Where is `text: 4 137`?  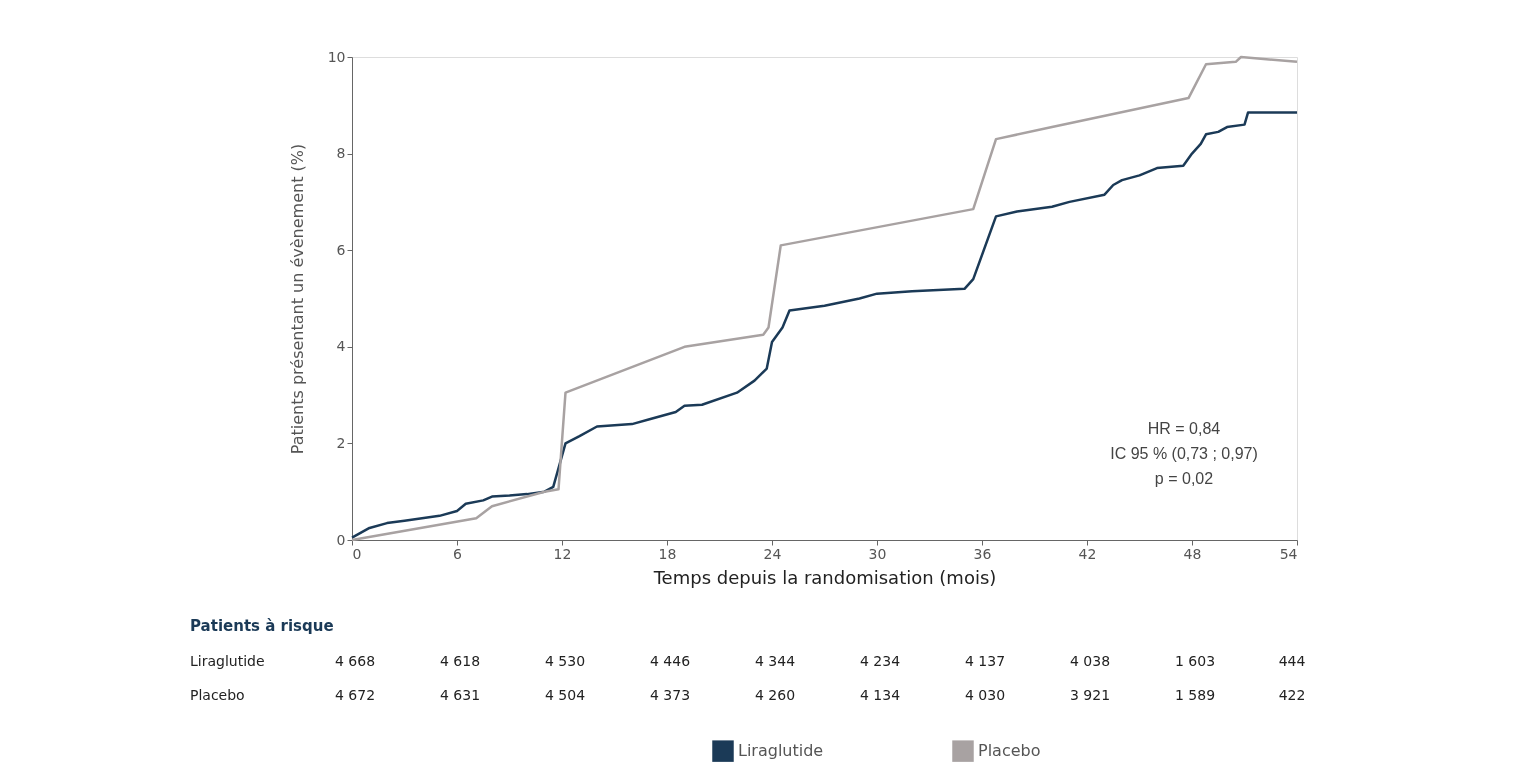 text: 4 137 is located at coordinates (985, 661).